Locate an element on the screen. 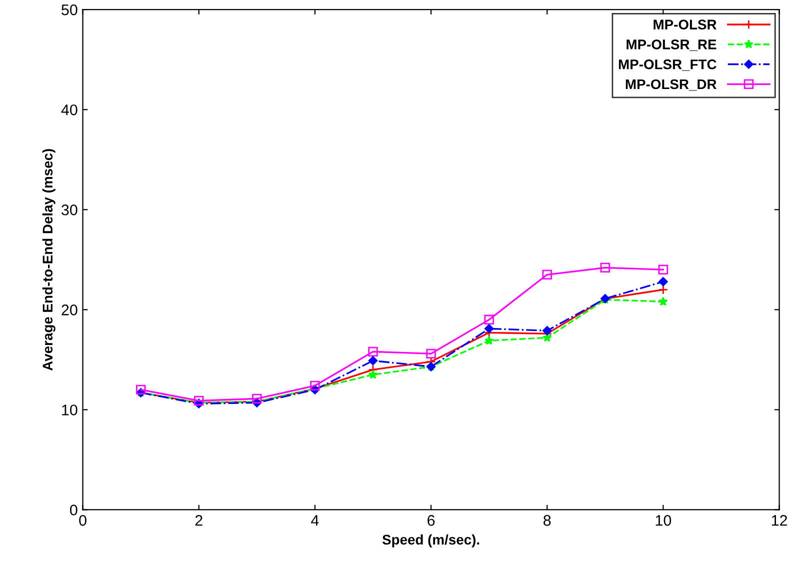  legend-label: MP-OLSR is located at coordinates (685, 25).